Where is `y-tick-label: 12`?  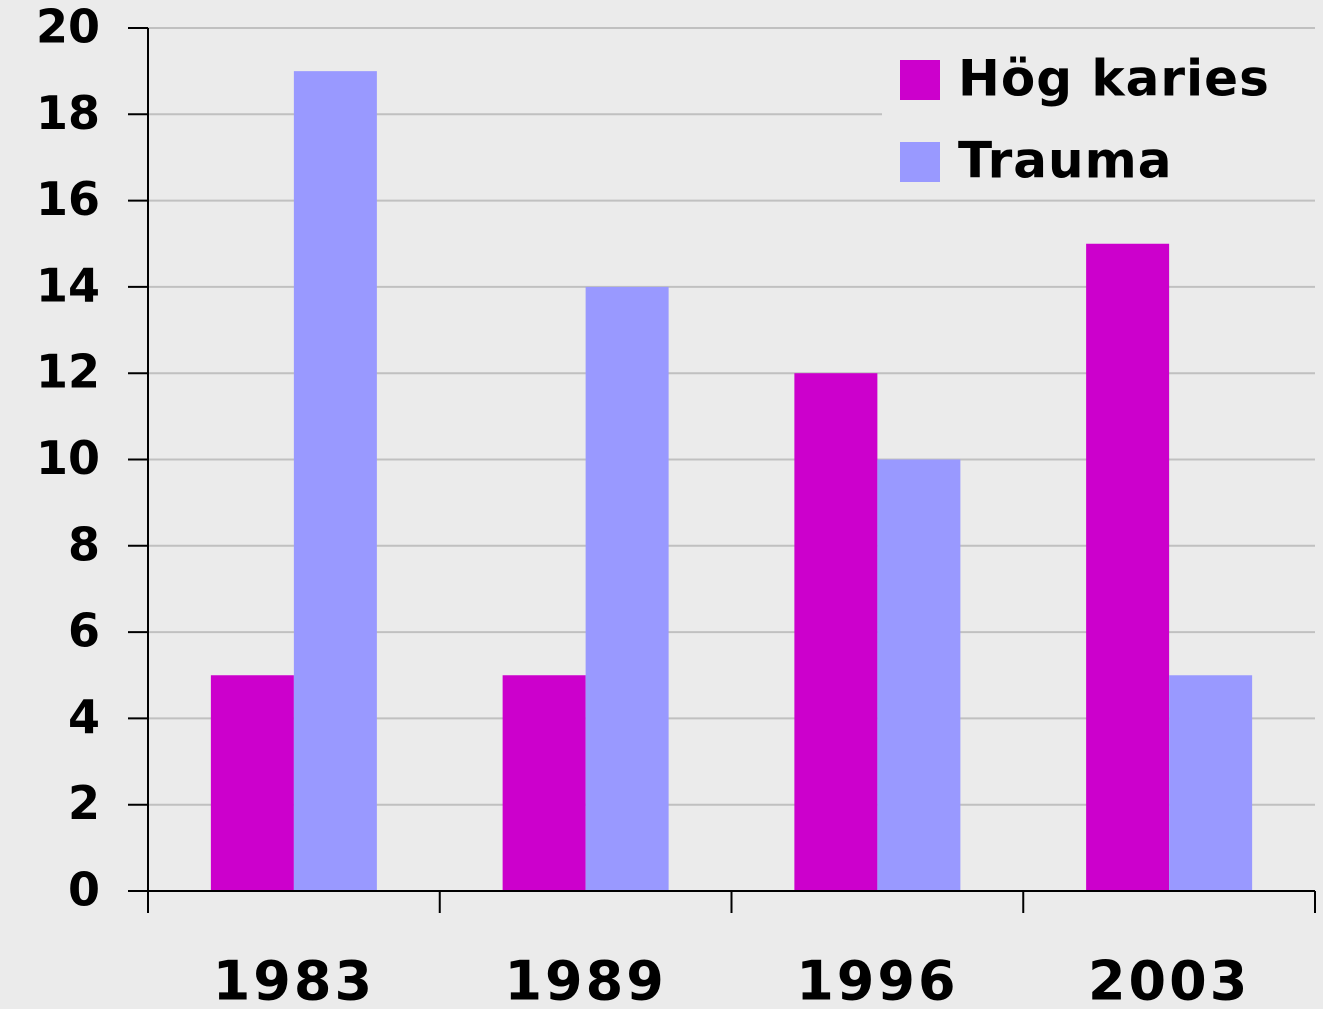
y-tick-label: 12 is located at coordinates (68, 372).